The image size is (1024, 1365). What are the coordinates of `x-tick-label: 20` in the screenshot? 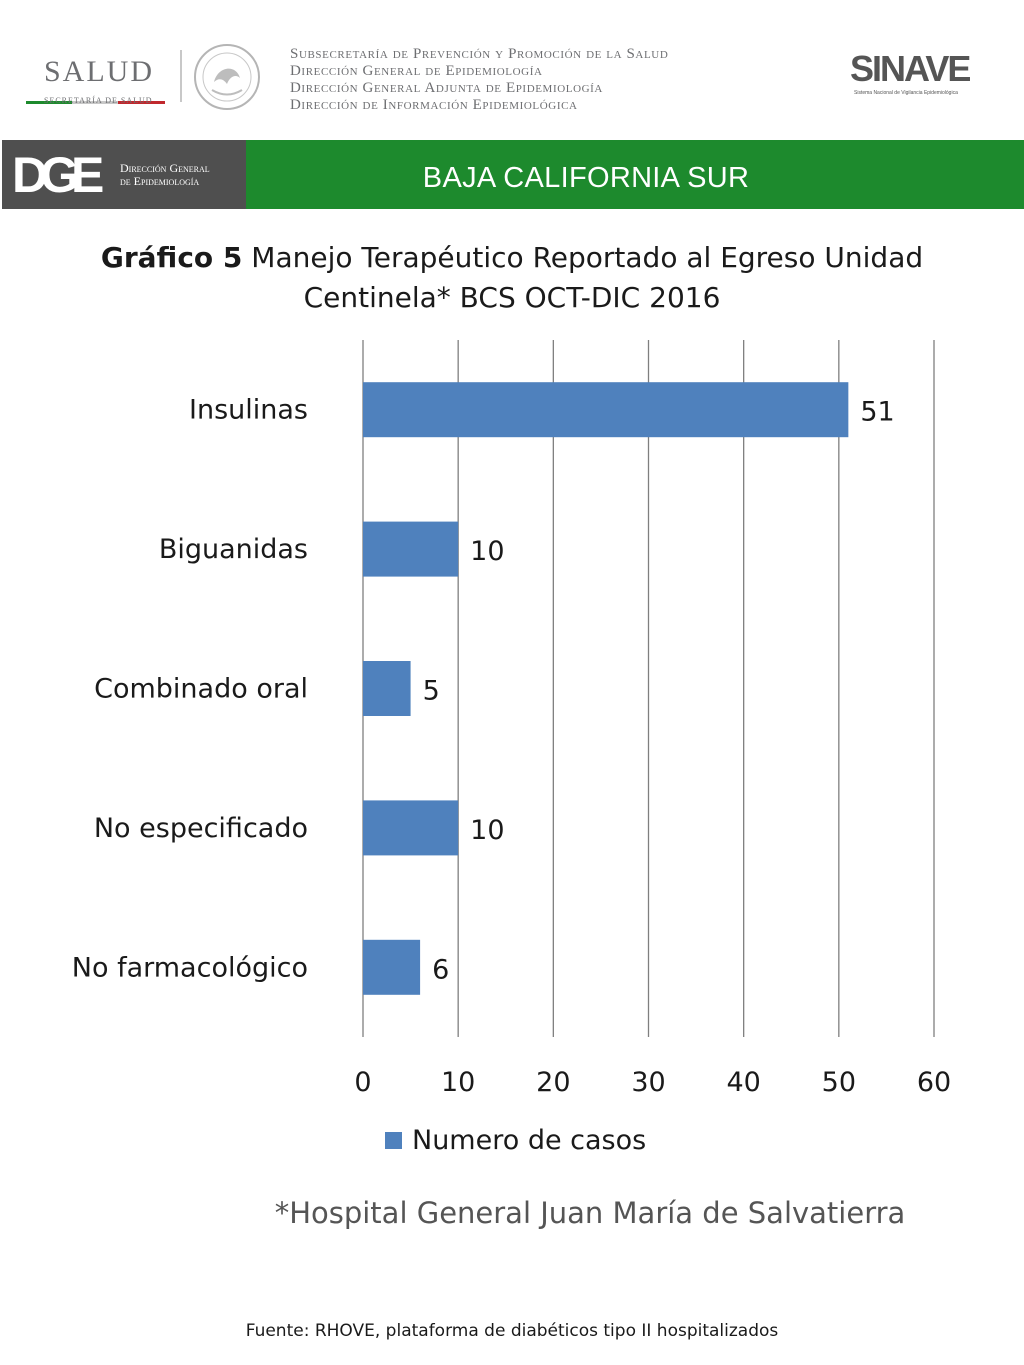 It's located at (553, 1082).